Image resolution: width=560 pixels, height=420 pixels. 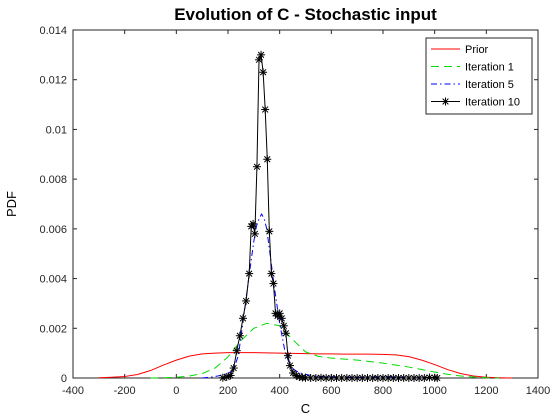 What do you see at coordinates (460, 50) in the screenshot?
I see `legend-entry: Prior` at bounding box center [460, 50].